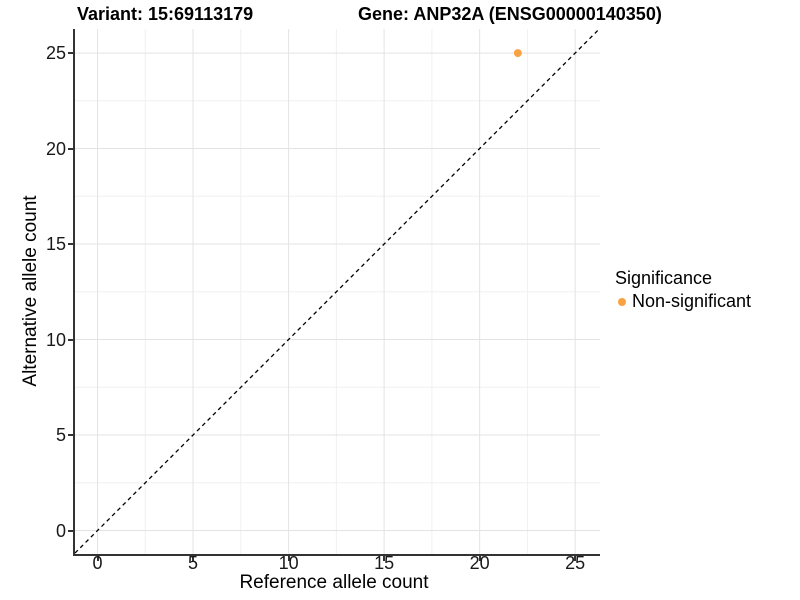 The height and width of the screenshot is (600, 800). Describe the element at coordinates (165, 14) in the screenshot. I see `plot-title-variant: Variant: 15:69113179` at that location.